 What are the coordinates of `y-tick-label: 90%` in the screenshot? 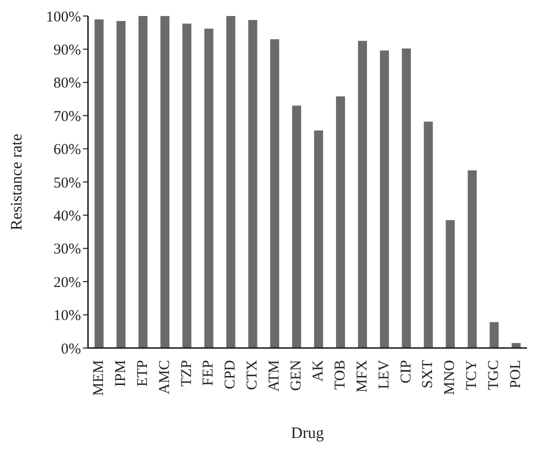 It's located at (67, 50).